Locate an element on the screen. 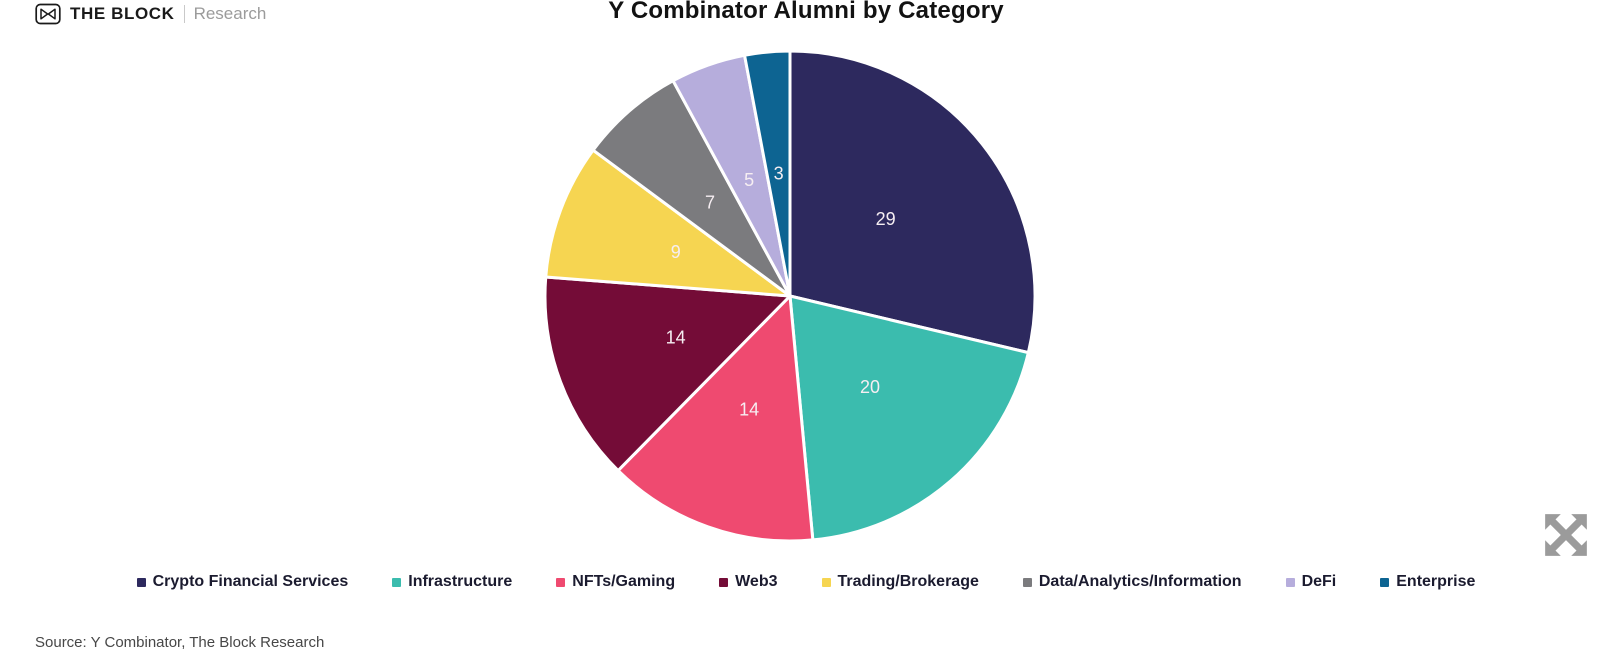 This screenshot has height=651, width=1612. the-block-cube-logo-icon is located at coordinates (48, 14).